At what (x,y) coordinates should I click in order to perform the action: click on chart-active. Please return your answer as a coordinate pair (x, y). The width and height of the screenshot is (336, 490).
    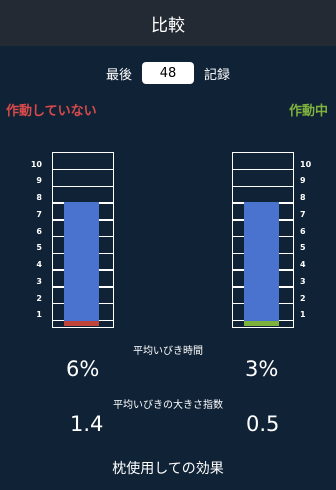
    Looking at the image, I should click on (263, 240).